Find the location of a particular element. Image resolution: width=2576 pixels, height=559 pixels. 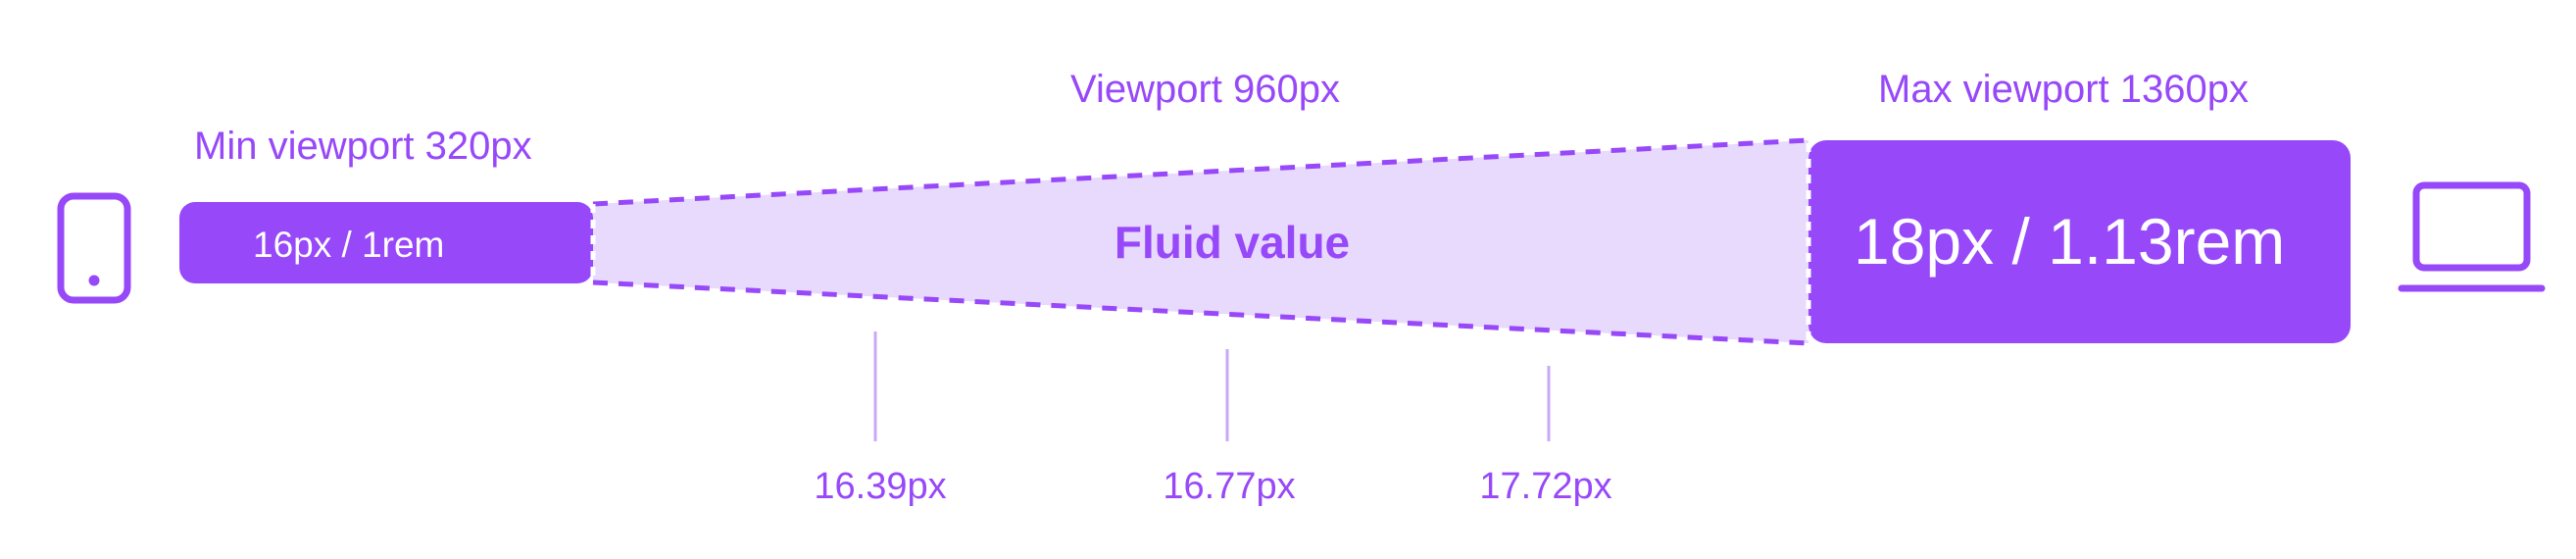

viewport-label: Viewport 960px is located at coordinates (1205, 89).